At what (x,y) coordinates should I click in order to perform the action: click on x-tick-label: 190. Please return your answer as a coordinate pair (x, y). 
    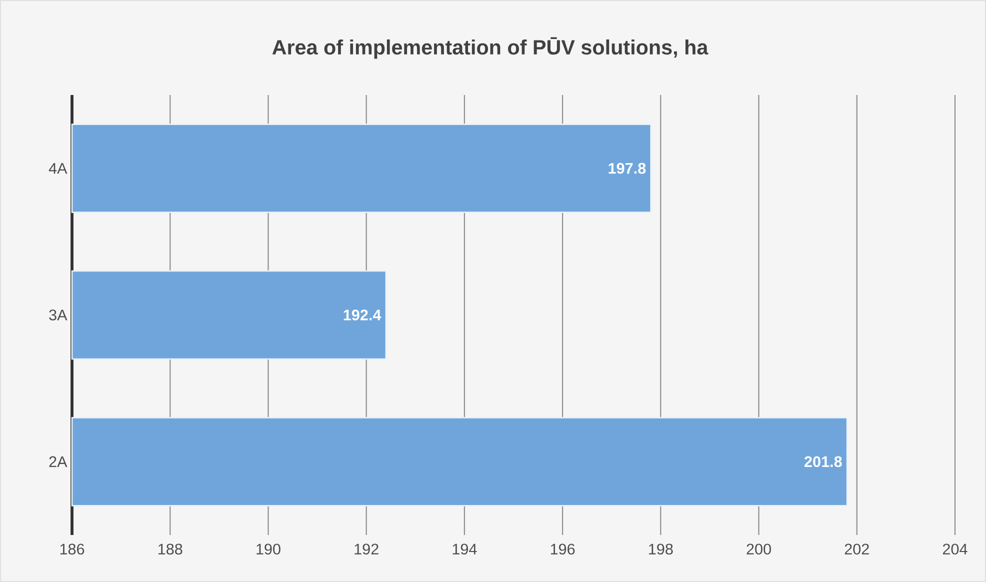
    Looking at the image, I should click on (268, 549).